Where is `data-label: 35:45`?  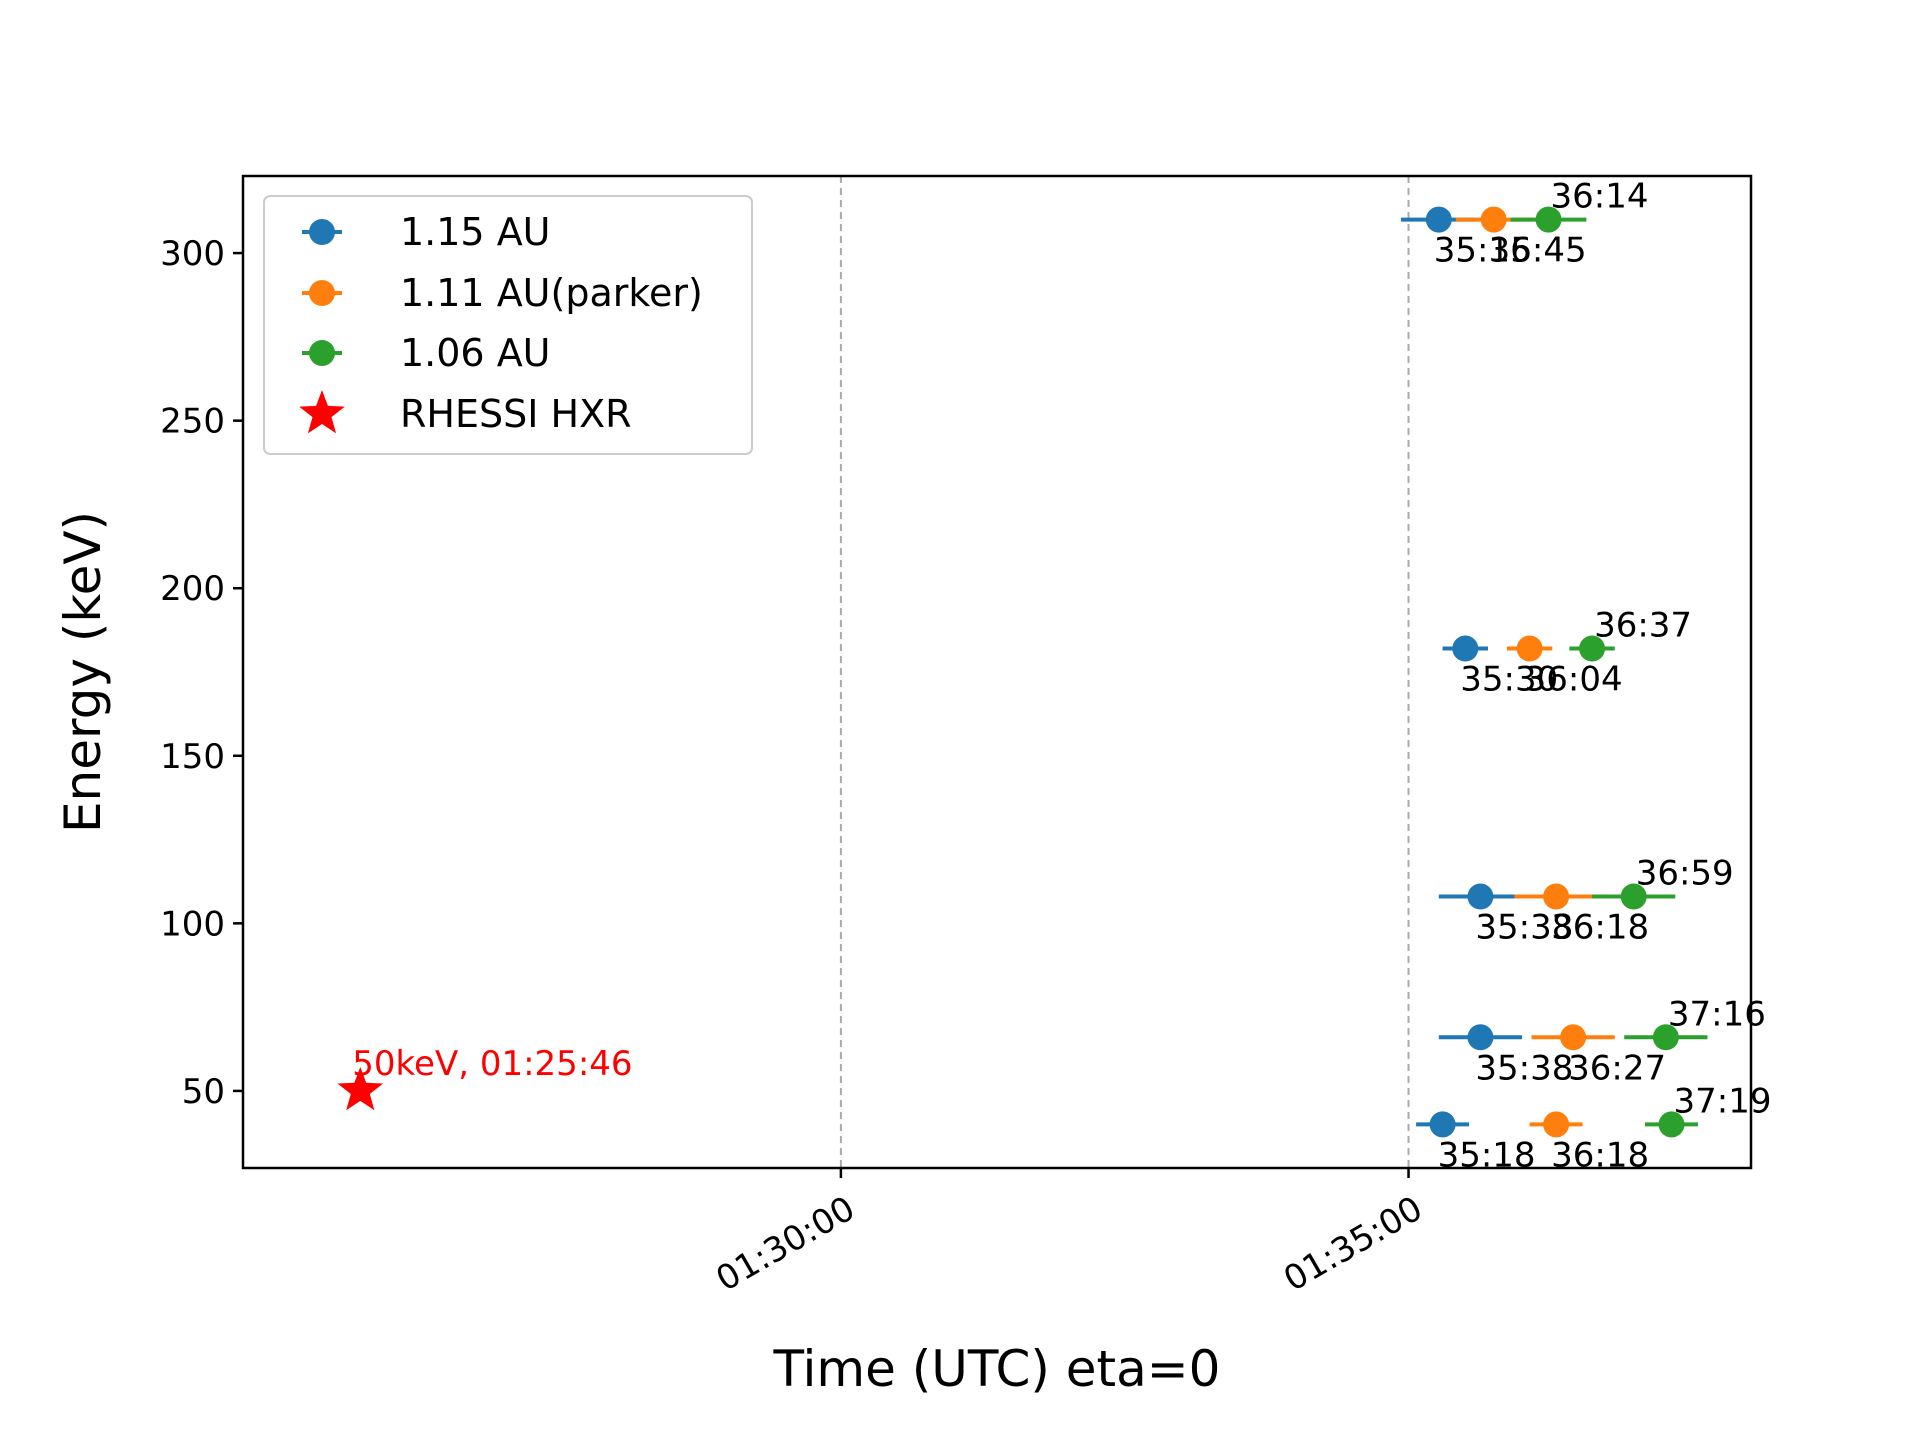
data-label: 35:45 is located at coordinates (1538, 251).